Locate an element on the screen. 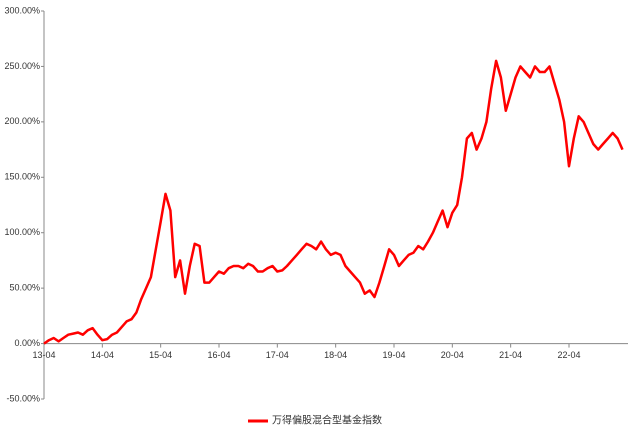  y-tick-label: 0.00% is located at coordinates (27, 343).